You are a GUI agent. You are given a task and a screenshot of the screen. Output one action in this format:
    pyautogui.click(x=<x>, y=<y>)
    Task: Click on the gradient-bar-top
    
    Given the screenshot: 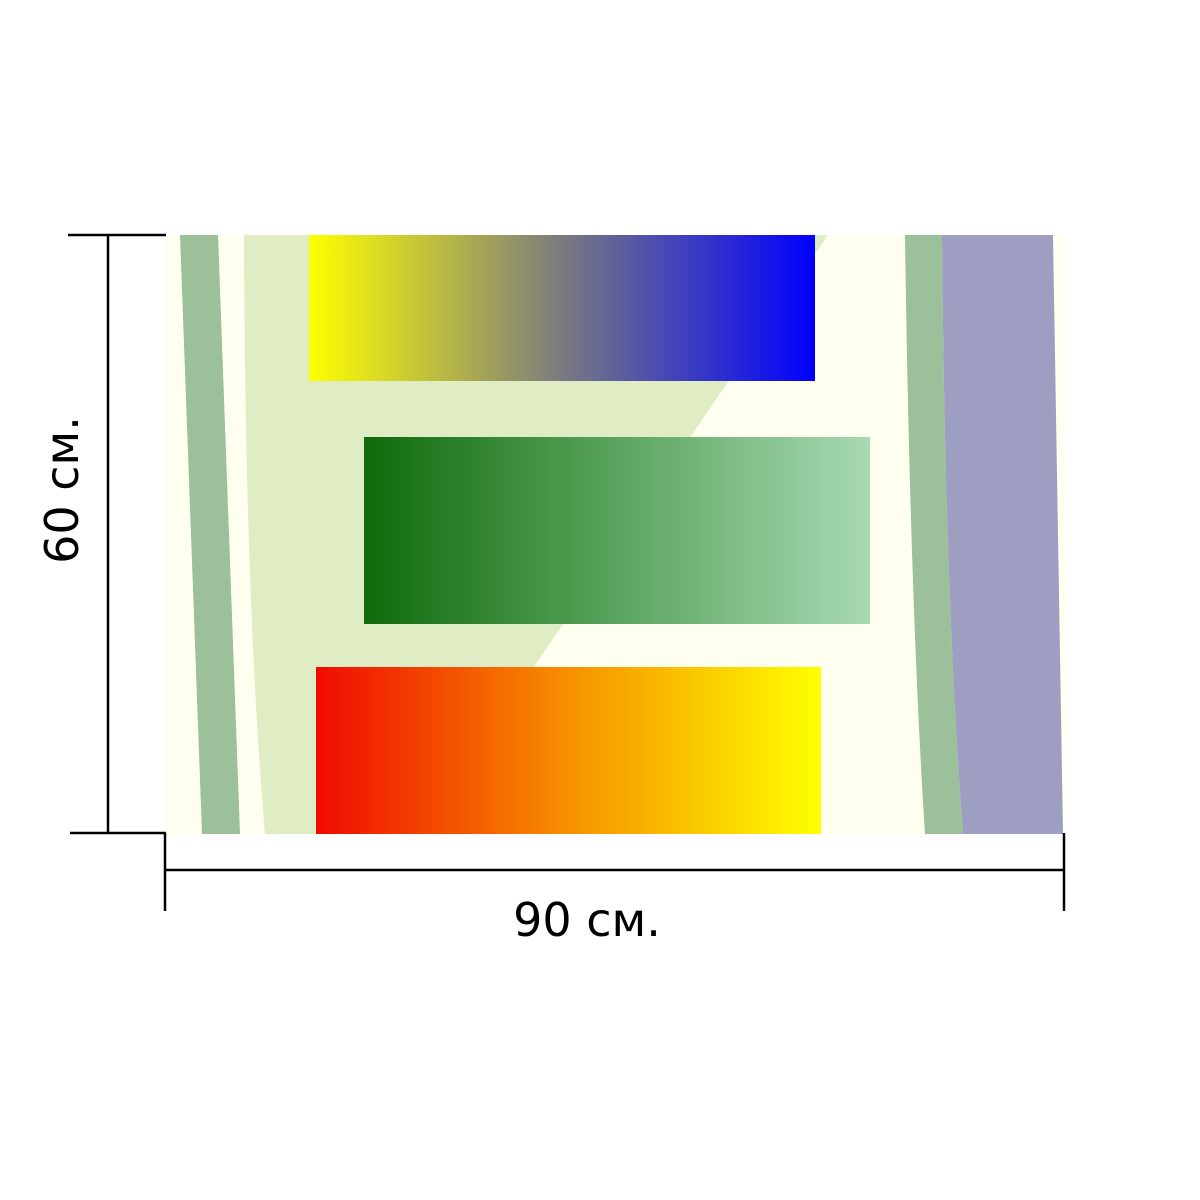 What is the action you would take?
    pyautogui.click(x=562, y=308)
    